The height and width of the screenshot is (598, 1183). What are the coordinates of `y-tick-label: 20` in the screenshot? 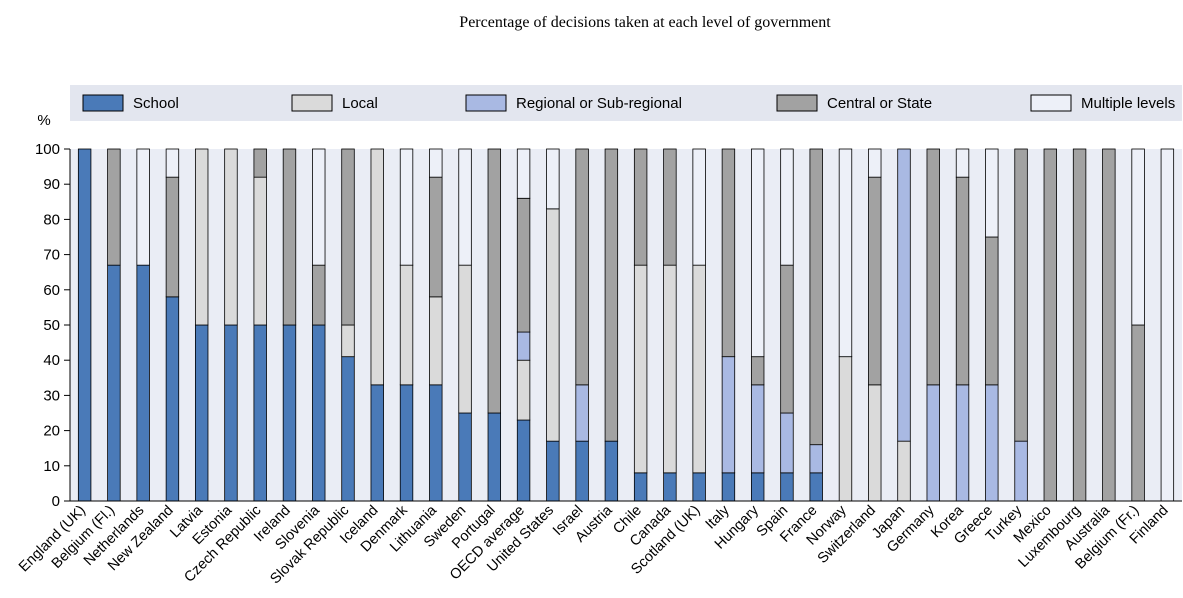 It's located at (51, 431).